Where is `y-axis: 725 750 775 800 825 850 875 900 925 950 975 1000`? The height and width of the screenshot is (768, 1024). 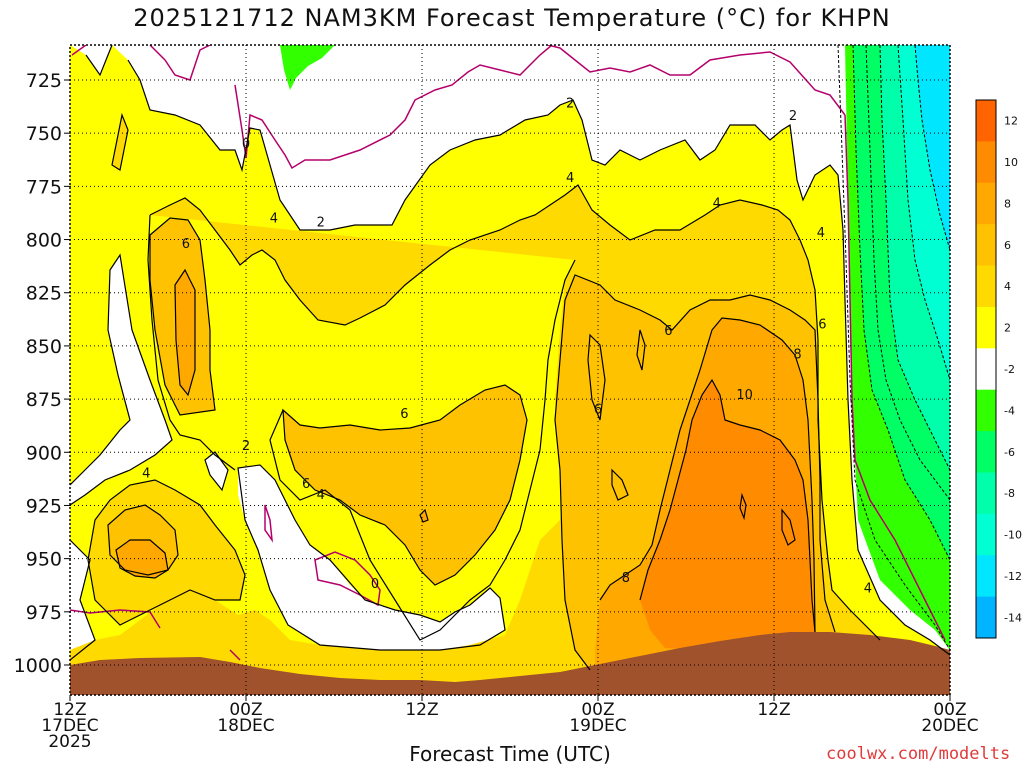
y-axis: 725 750 775 800 825 850 875 900 925 950 975 1000 is located at coordinates (42, 373).